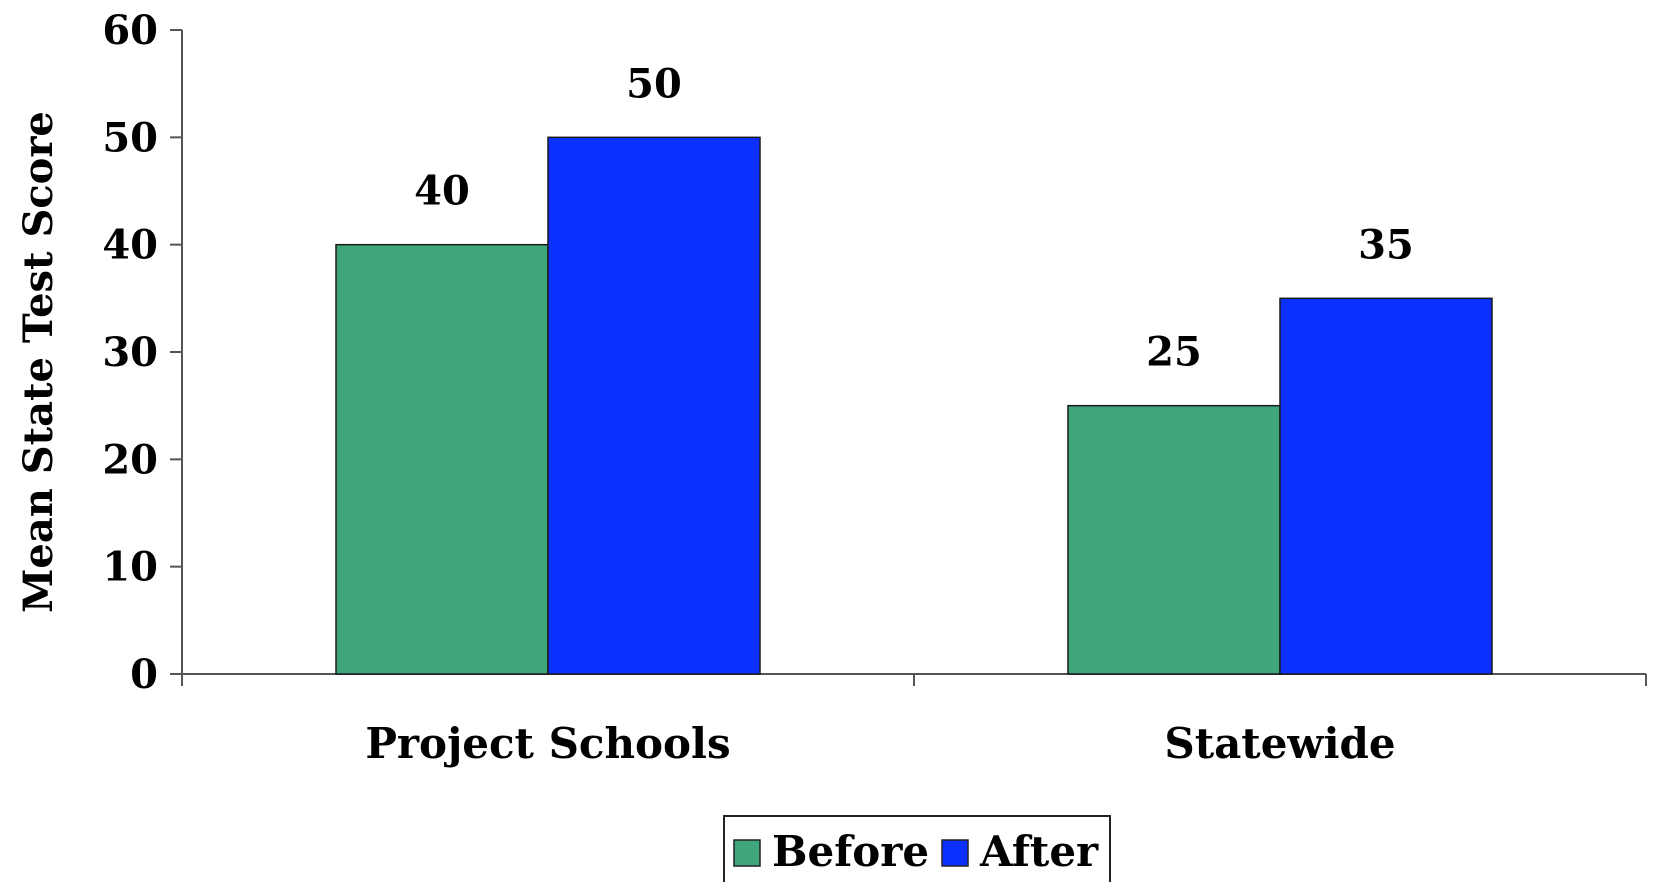 The height and width of the screenshot is (882, 1654). Describe the element at coordinates (850, 851) in the screenshot. I see `legend-label-before: Before` at that location.